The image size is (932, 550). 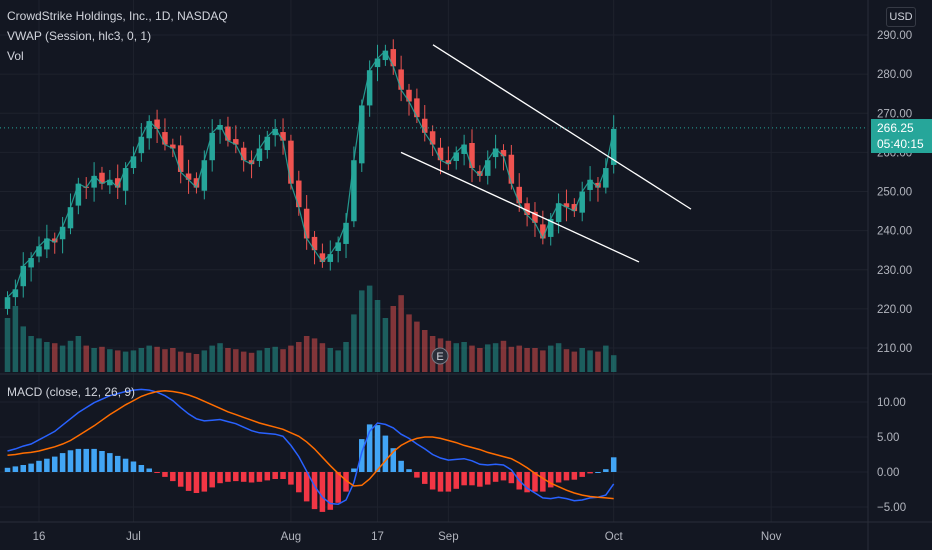 What do you see at coordinates (894, 349) in the screenshot?
I see `price-tick-label: 210.00` at bounding box center [894, 349].